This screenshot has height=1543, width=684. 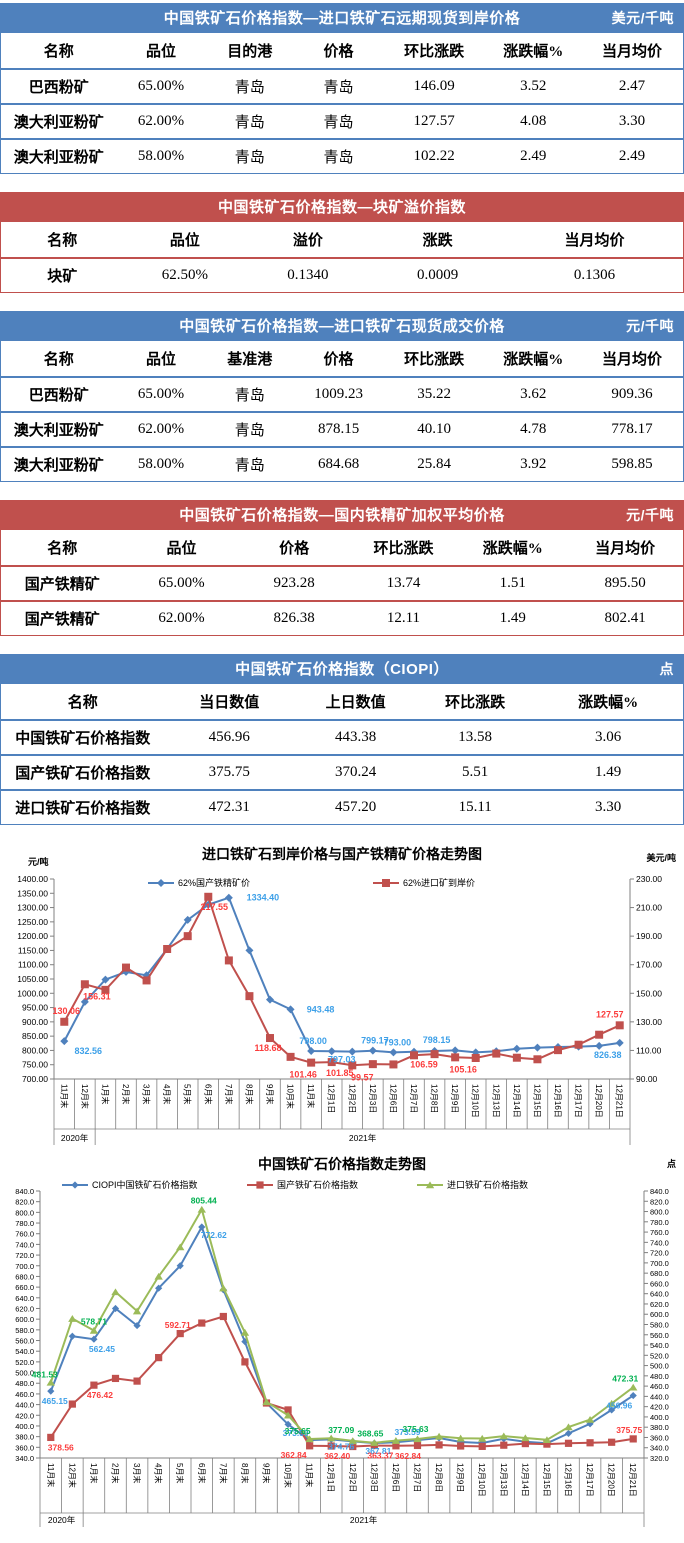 What do you see at coordinates (659, 1458) in the screenshot?
I see `right-axis-tick-label: 320.0` at bounding box center [659, 1458].